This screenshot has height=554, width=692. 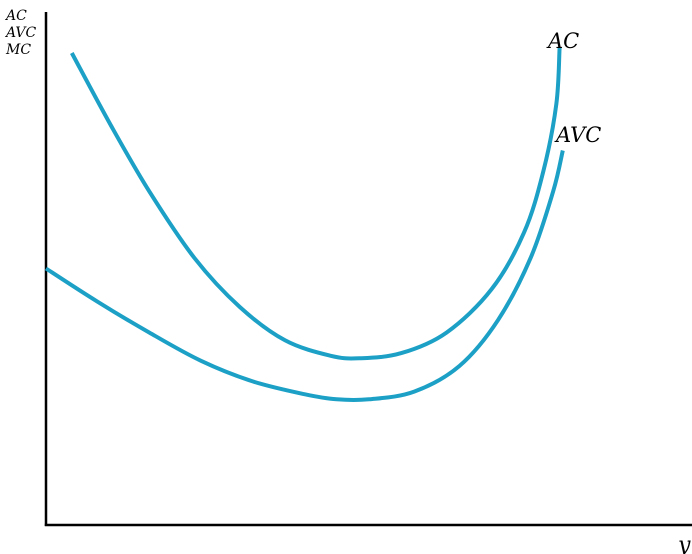 What do you see at coordinates (18, 50) in the screenshot?
I see `y-axis-label-mc: MC` at bounding box center [18, 50].